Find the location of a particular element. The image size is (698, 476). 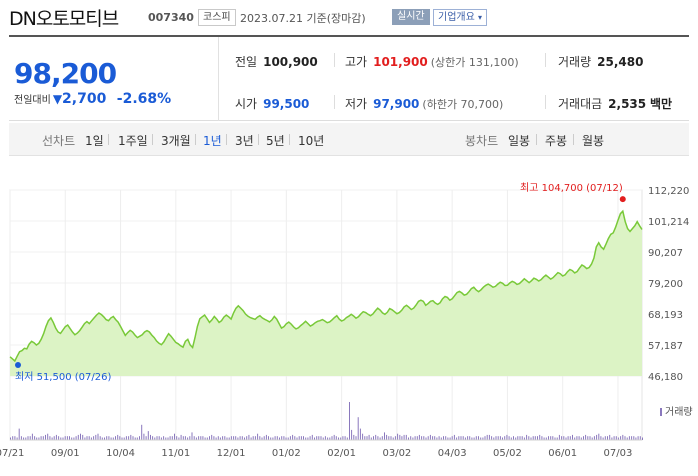

high-annotation: 최고 104,700 (07/12) is located at coordinates (571, 188).